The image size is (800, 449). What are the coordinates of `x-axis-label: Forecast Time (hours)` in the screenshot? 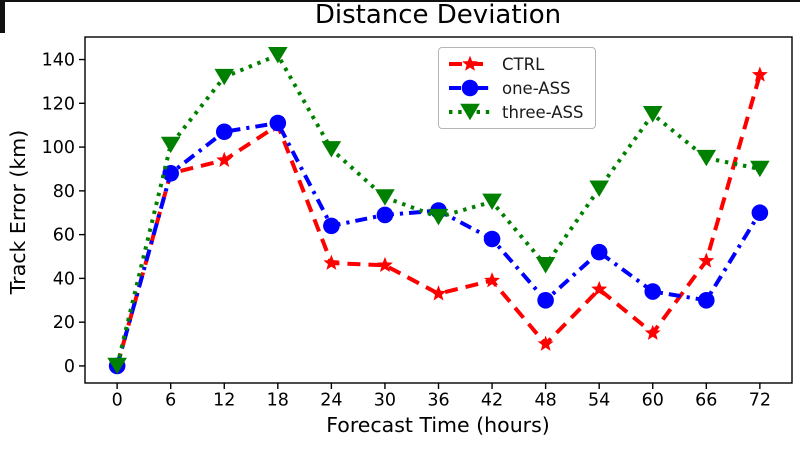 It's located at (438, 425).